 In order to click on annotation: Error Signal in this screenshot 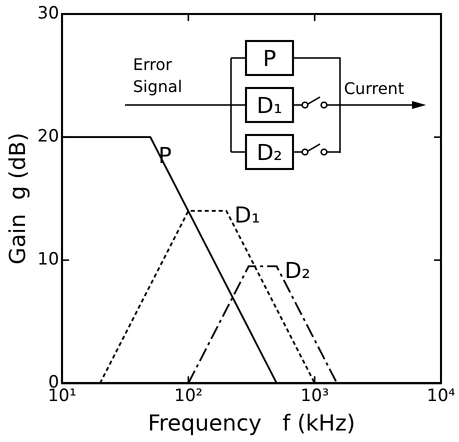, I will do `click(157, 75)`.